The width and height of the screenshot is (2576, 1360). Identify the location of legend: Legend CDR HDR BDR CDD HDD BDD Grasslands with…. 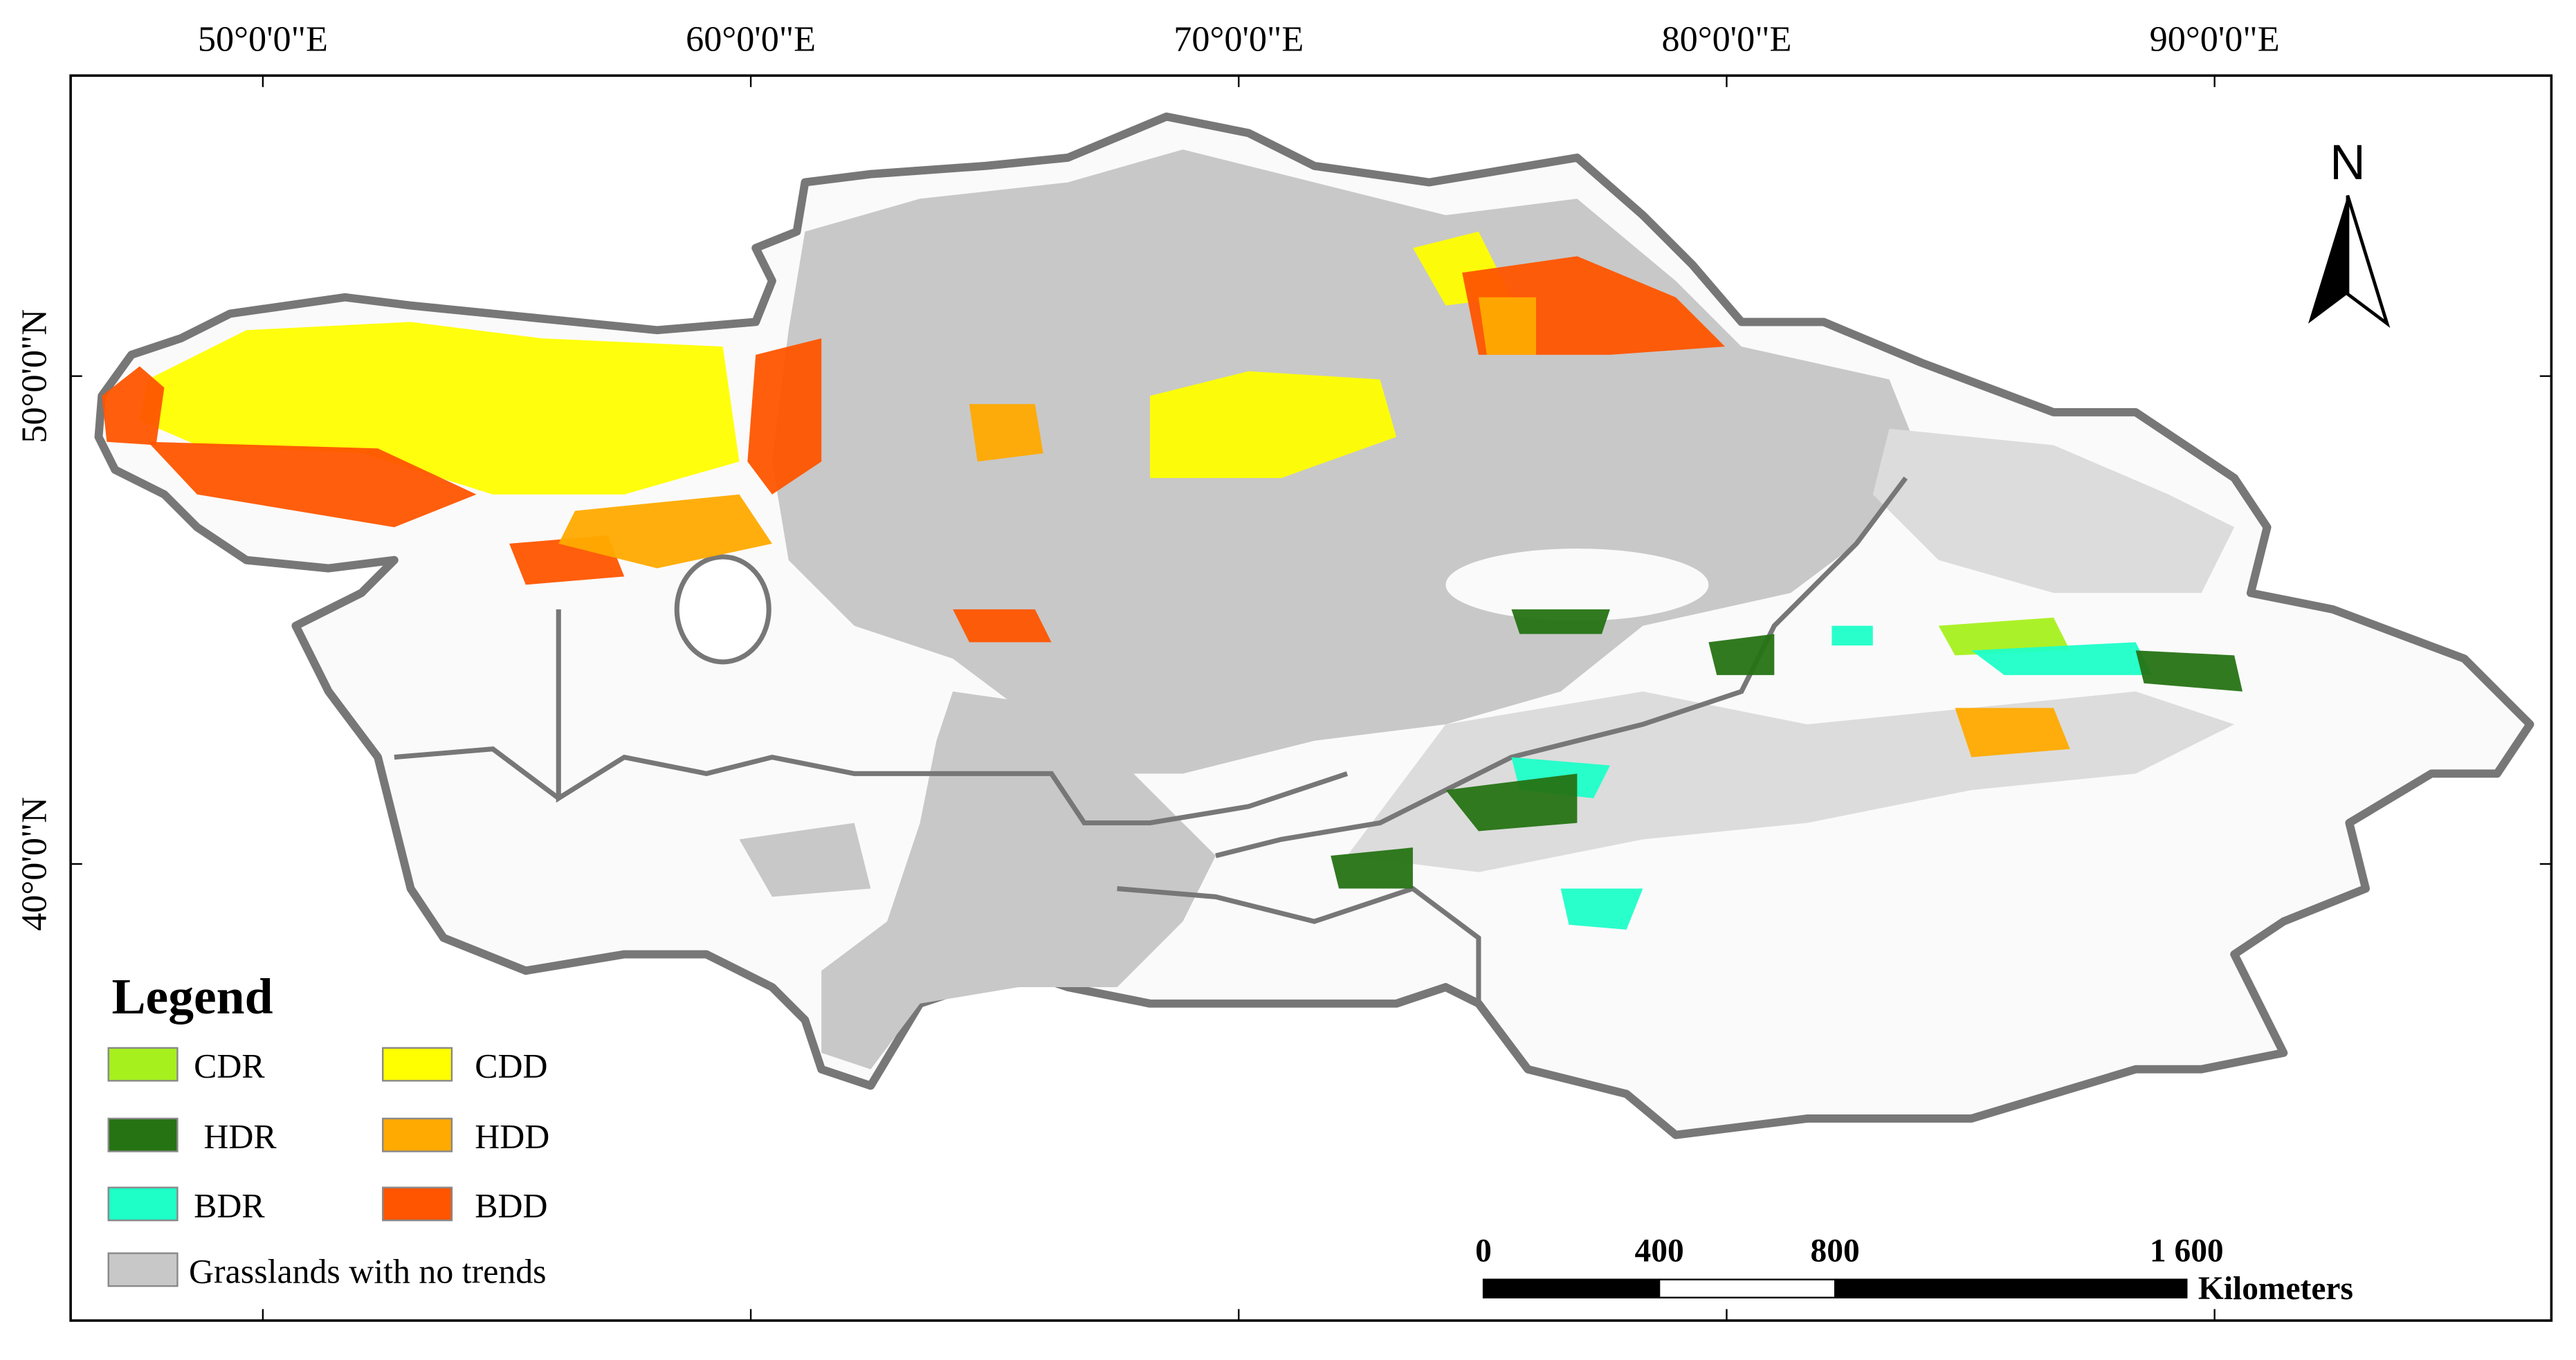
(328, 1129).